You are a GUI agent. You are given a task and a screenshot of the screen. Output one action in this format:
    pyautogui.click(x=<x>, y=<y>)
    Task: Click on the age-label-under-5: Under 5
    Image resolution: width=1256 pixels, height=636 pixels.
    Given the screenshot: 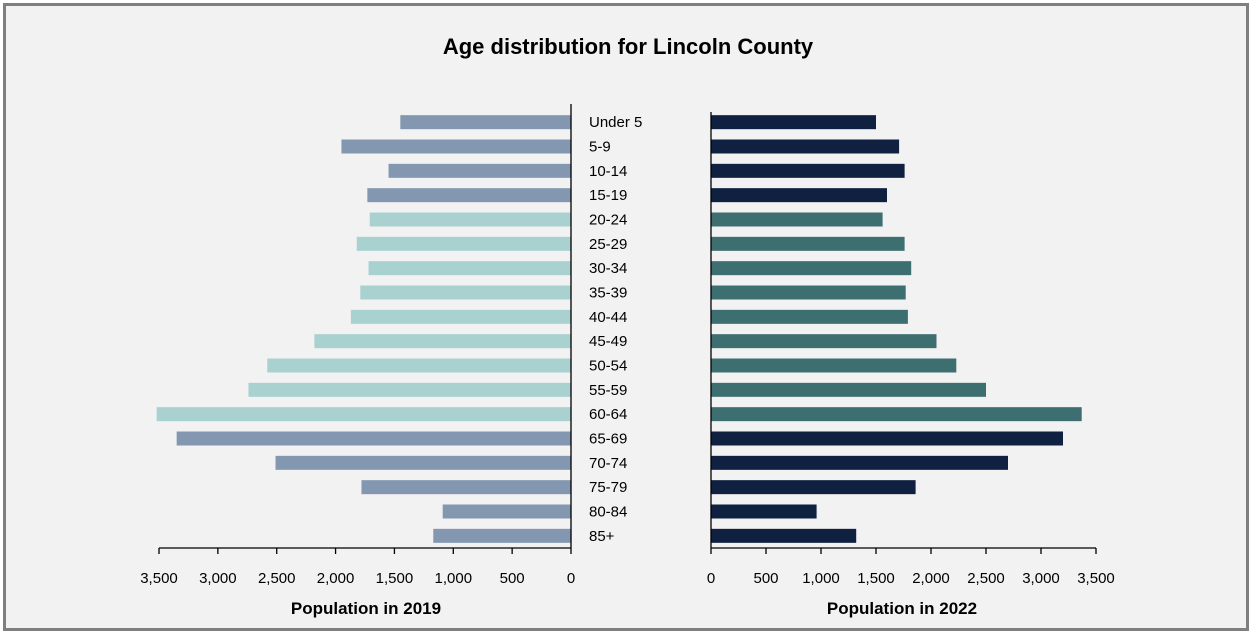 What is the action you would take?
    pyautogui.click(x=615, y=122)
    